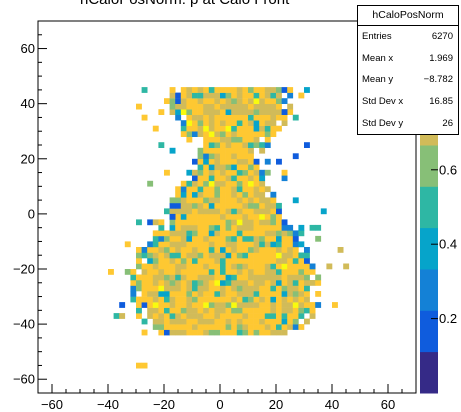 This screenshot has width=461, height=412. I want to click on stats-value: 6270, so click(442, 36).